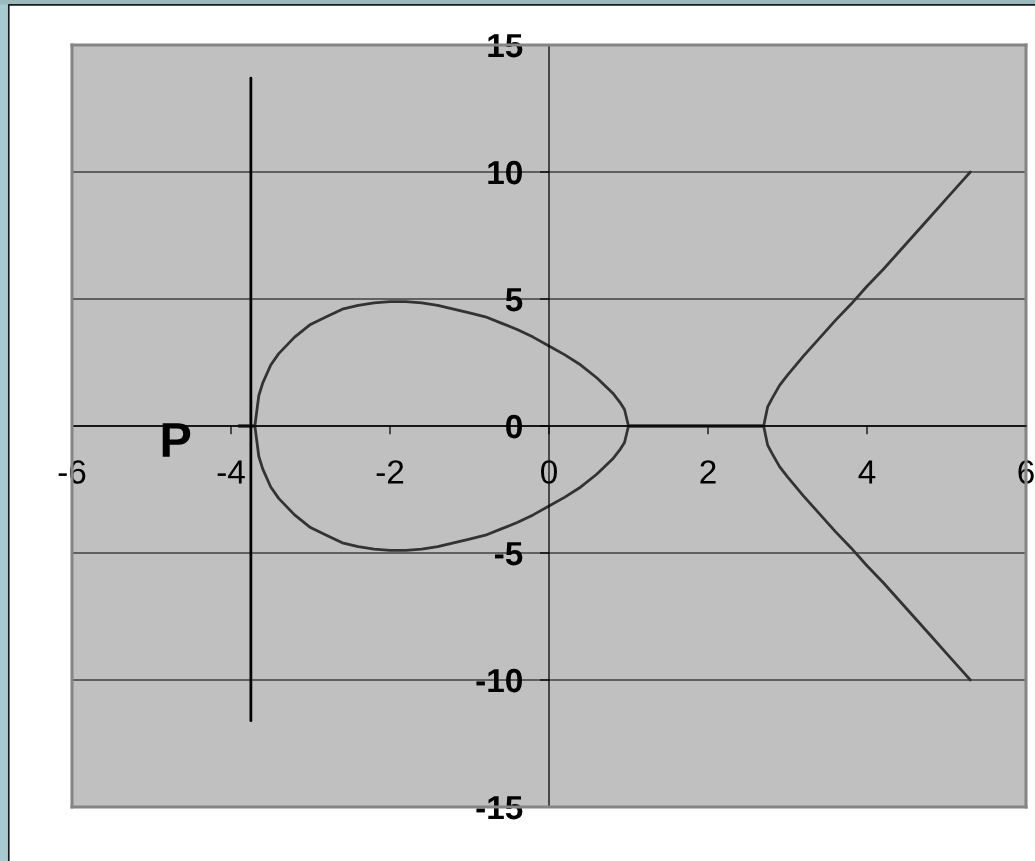 This screenshot has width=1035, height=861. What do you see at coordinates (708, 472) in the screenshot?
I see `x-tick-label: 2` at bounding box center [708, 472].